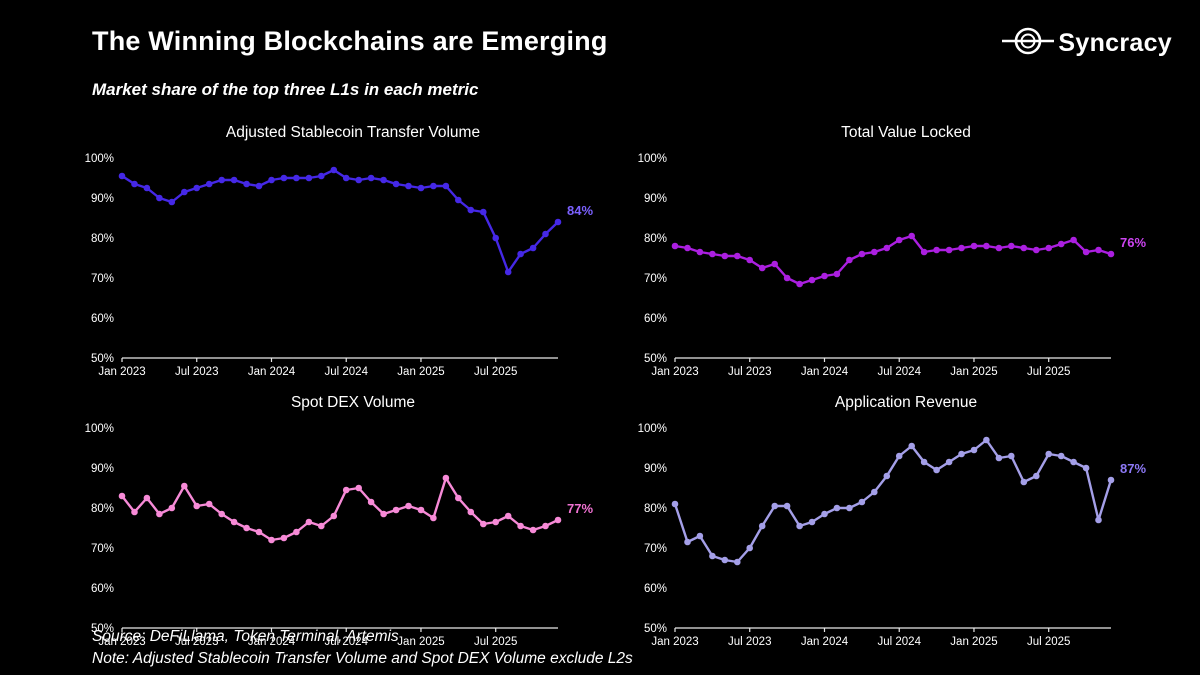  What do you see at coordinates (580, 210) in the screenshot?
I see `svg-text: 84%` at bounding box center [580, 210].